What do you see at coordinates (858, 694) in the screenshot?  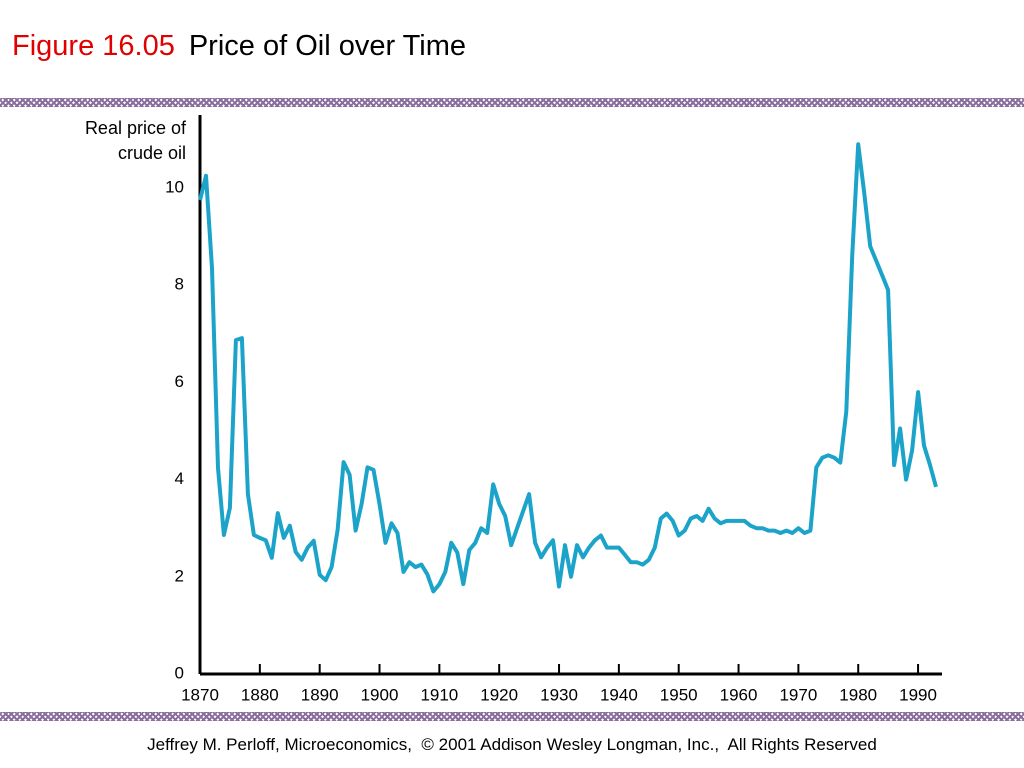 I see `x-tick-label: 1980` at bounding box center [858, 694].